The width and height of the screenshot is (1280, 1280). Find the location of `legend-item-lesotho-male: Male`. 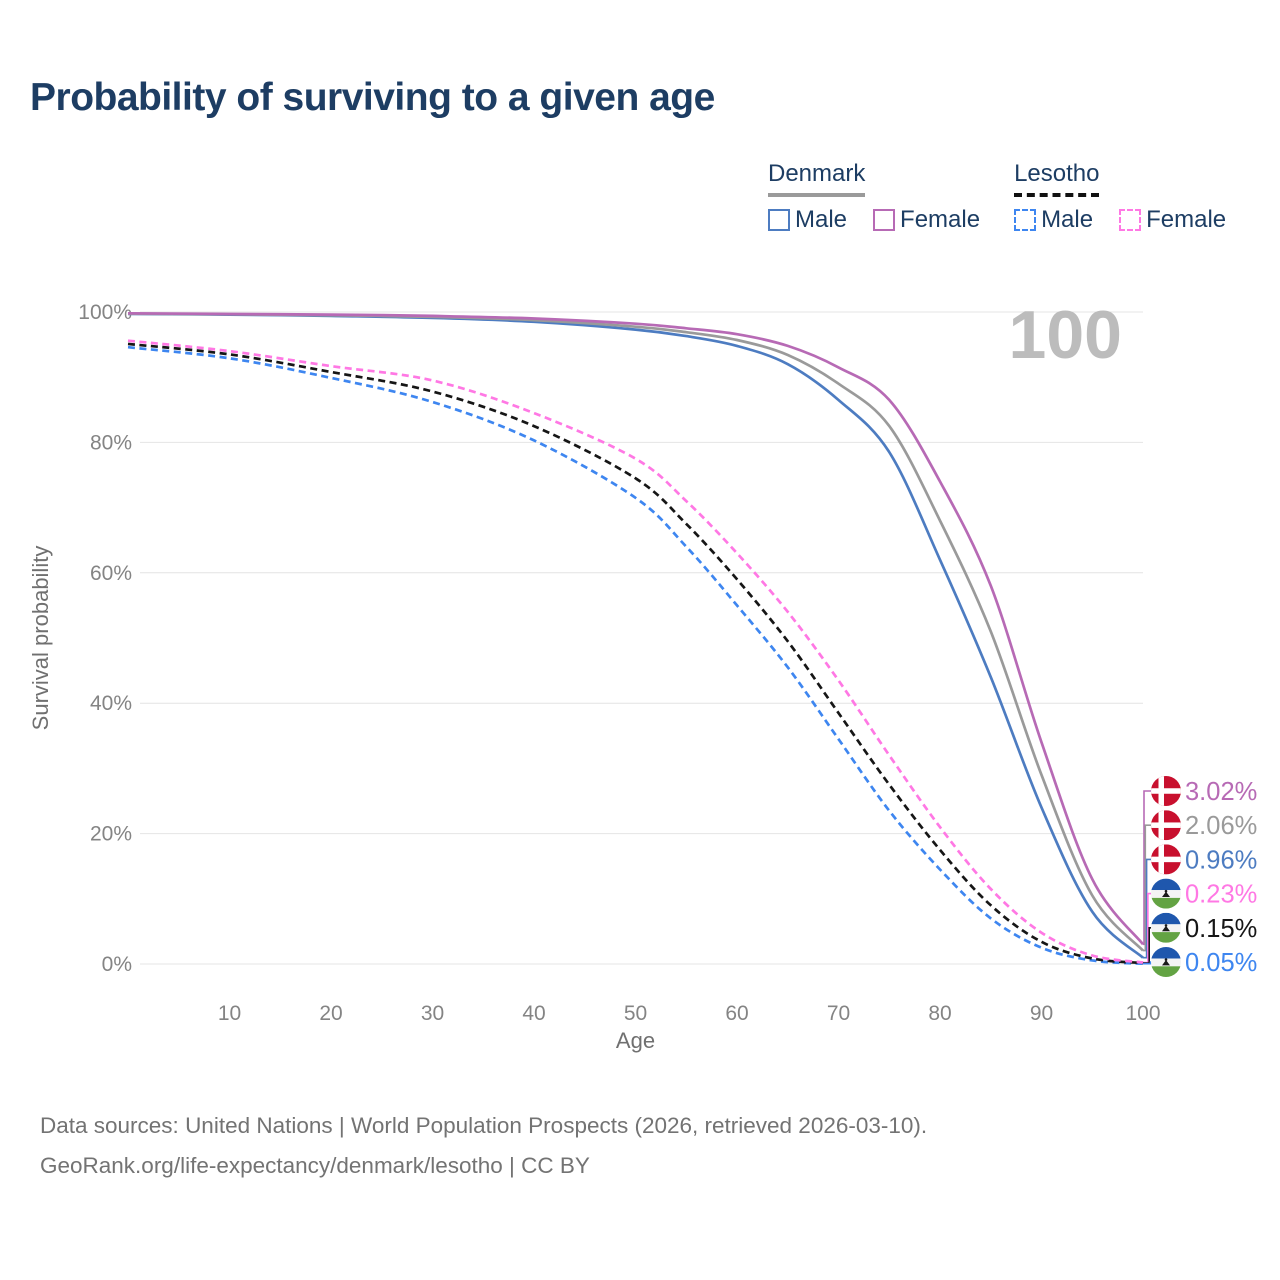

legend-item-lesotho-male: Male is located at coordinates (1053, 220).